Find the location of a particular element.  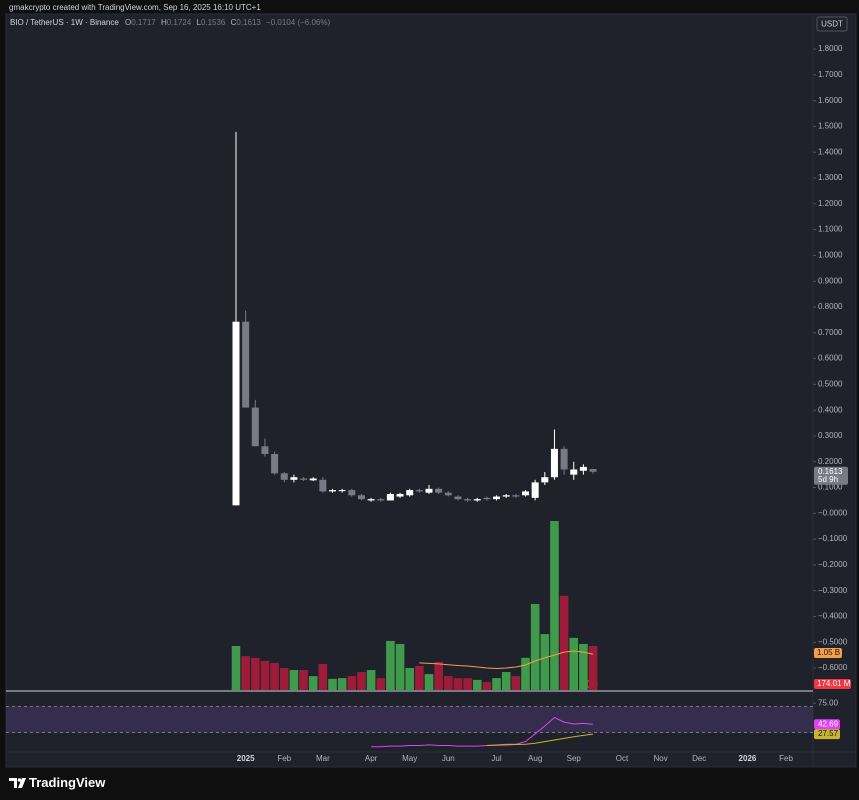

y-tick-label: −0.0000 is located at coordinates (833, 512).